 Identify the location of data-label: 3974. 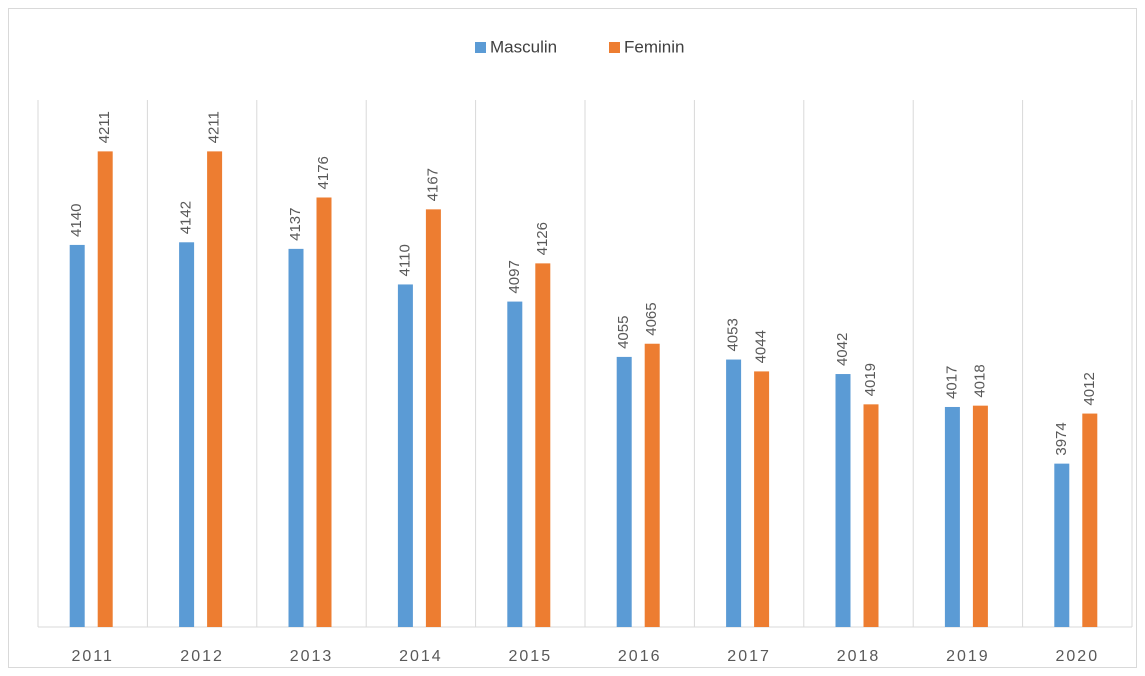
(1061, 438).